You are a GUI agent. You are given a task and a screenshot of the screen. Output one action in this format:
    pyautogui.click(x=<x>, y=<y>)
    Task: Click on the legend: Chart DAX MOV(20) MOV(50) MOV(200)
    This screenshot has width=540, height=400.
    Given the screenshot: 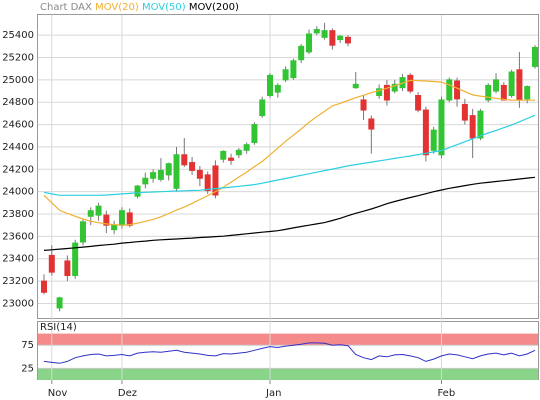 What is the action you would take?
    pyautogui.click(x=139, y=7)
    